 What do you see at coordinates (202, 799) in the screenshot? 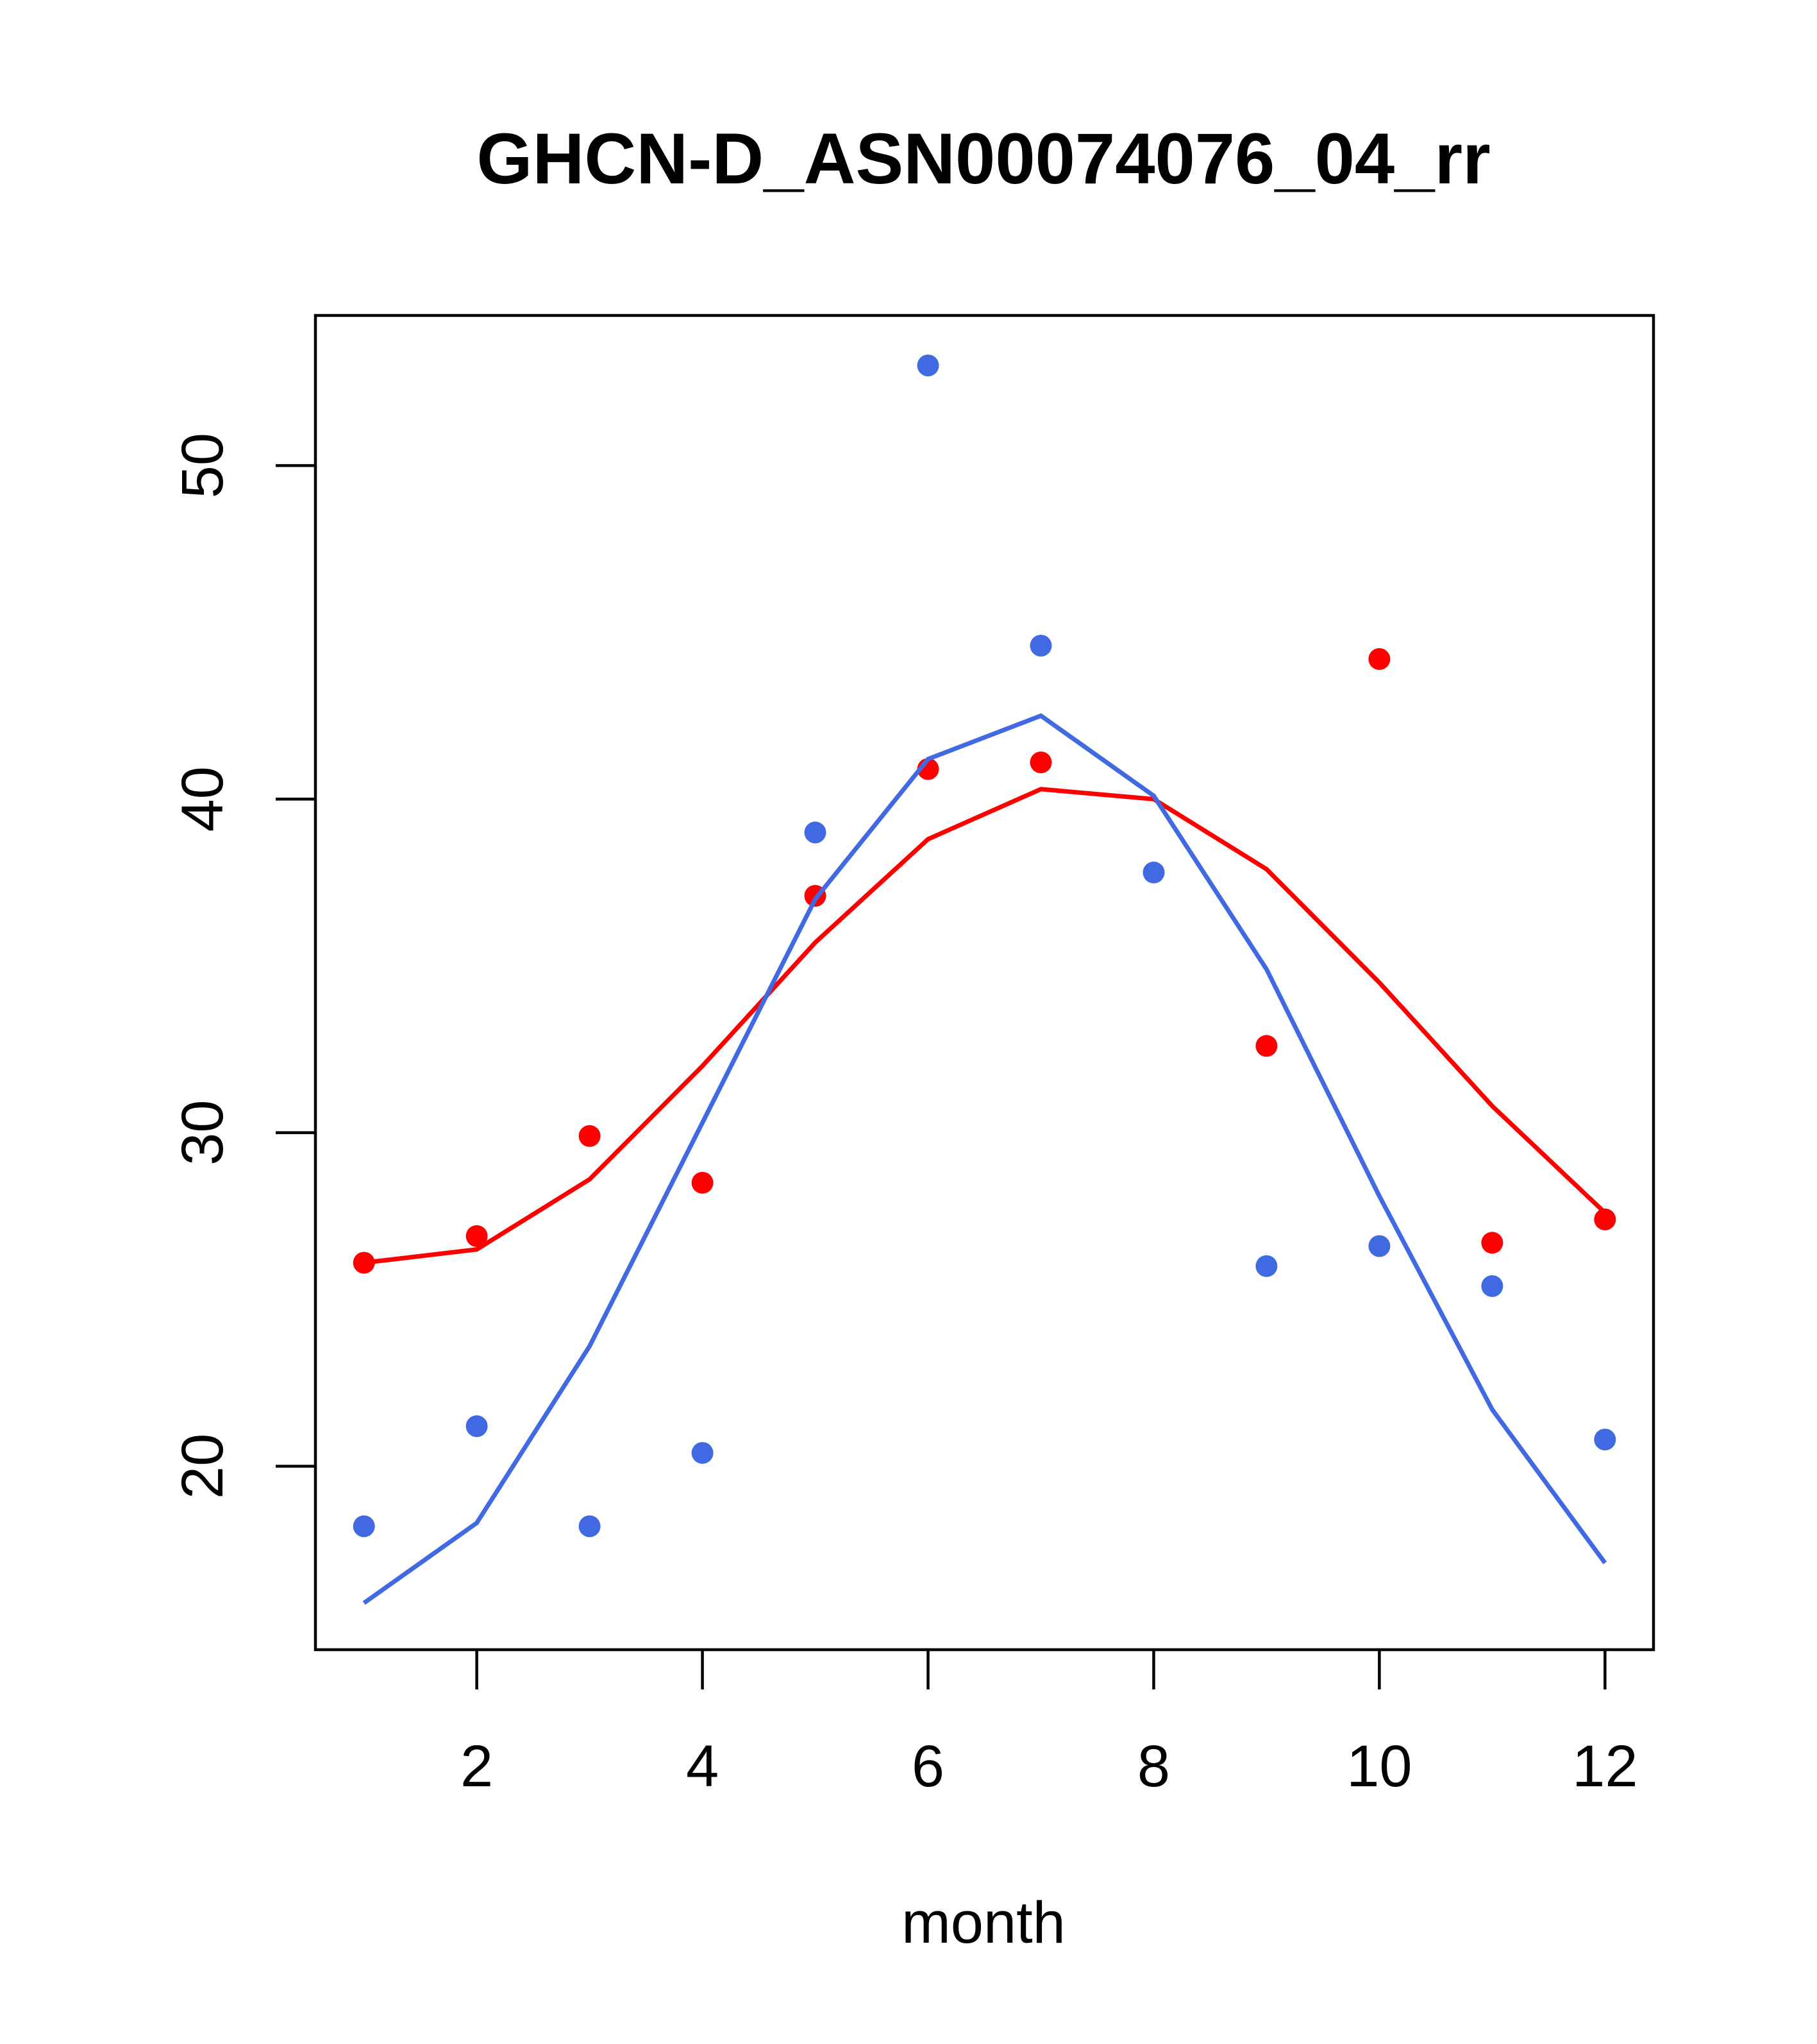
I see `y-tick-label: 40` at bounding box center [202, 799].